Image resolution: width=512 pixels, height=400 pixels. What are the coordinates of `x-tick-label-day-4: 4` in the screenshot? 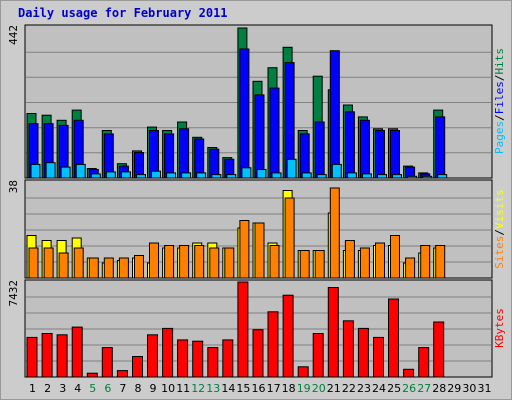 It's located at (77, 388).